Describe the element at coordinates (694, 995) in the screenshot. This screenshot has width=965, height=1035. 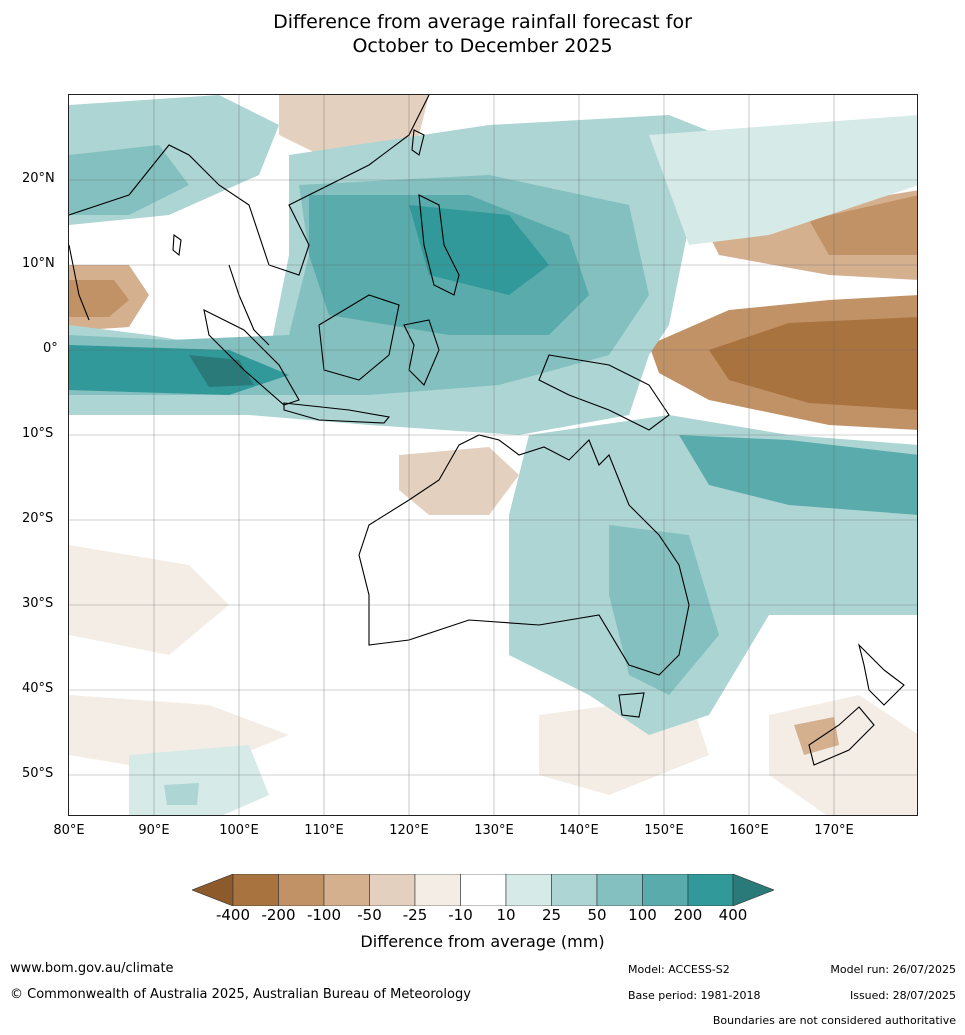
I see `base-period: Base period: 1981-2018` at that location.